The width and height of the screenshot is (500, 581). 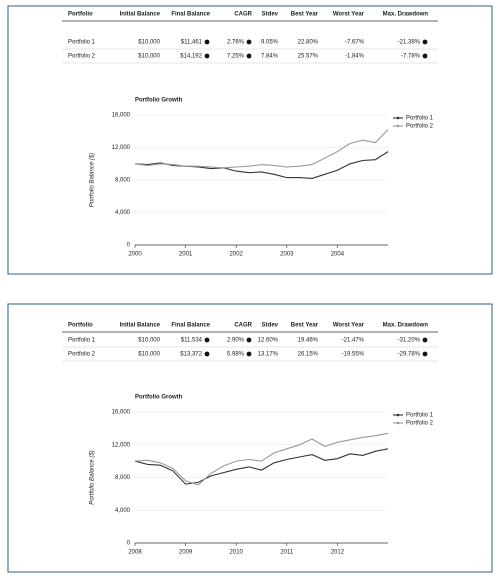 I want to click on table-cell: $11,461, so click(x=192, y=43).